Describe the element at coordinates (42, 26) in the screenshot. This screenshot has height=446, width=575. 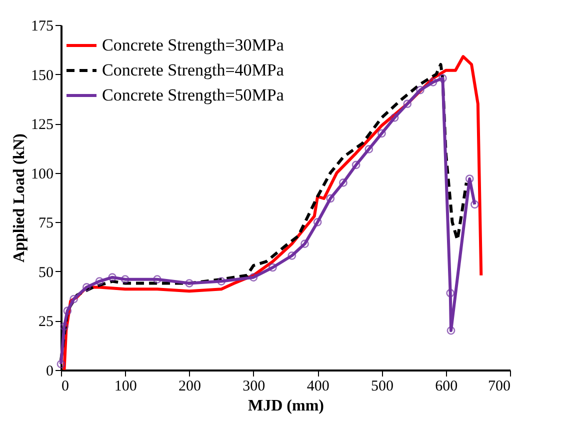
I see `y-tick-label: 175` at that location.